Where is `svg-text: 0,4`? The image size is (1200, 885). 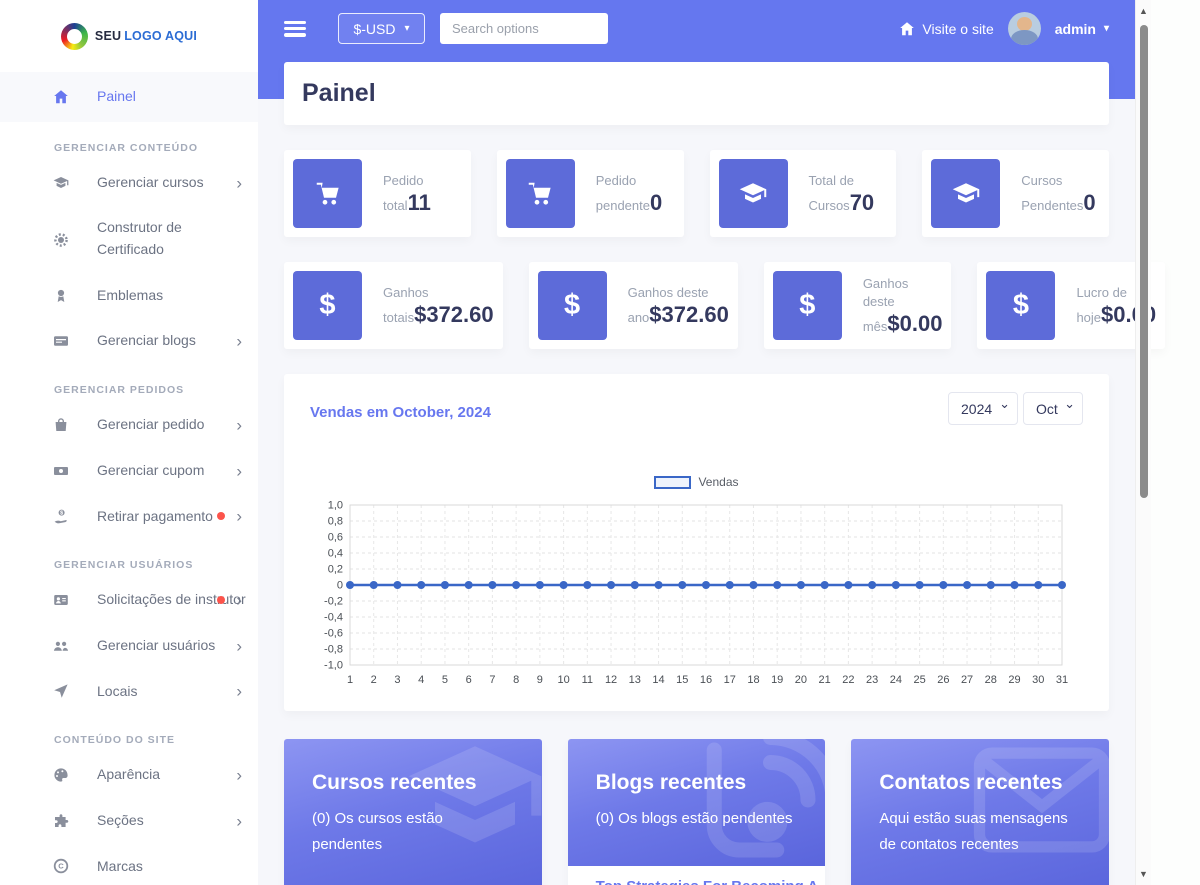
svg-text: 0,4 is located at coordinates (335, 554).